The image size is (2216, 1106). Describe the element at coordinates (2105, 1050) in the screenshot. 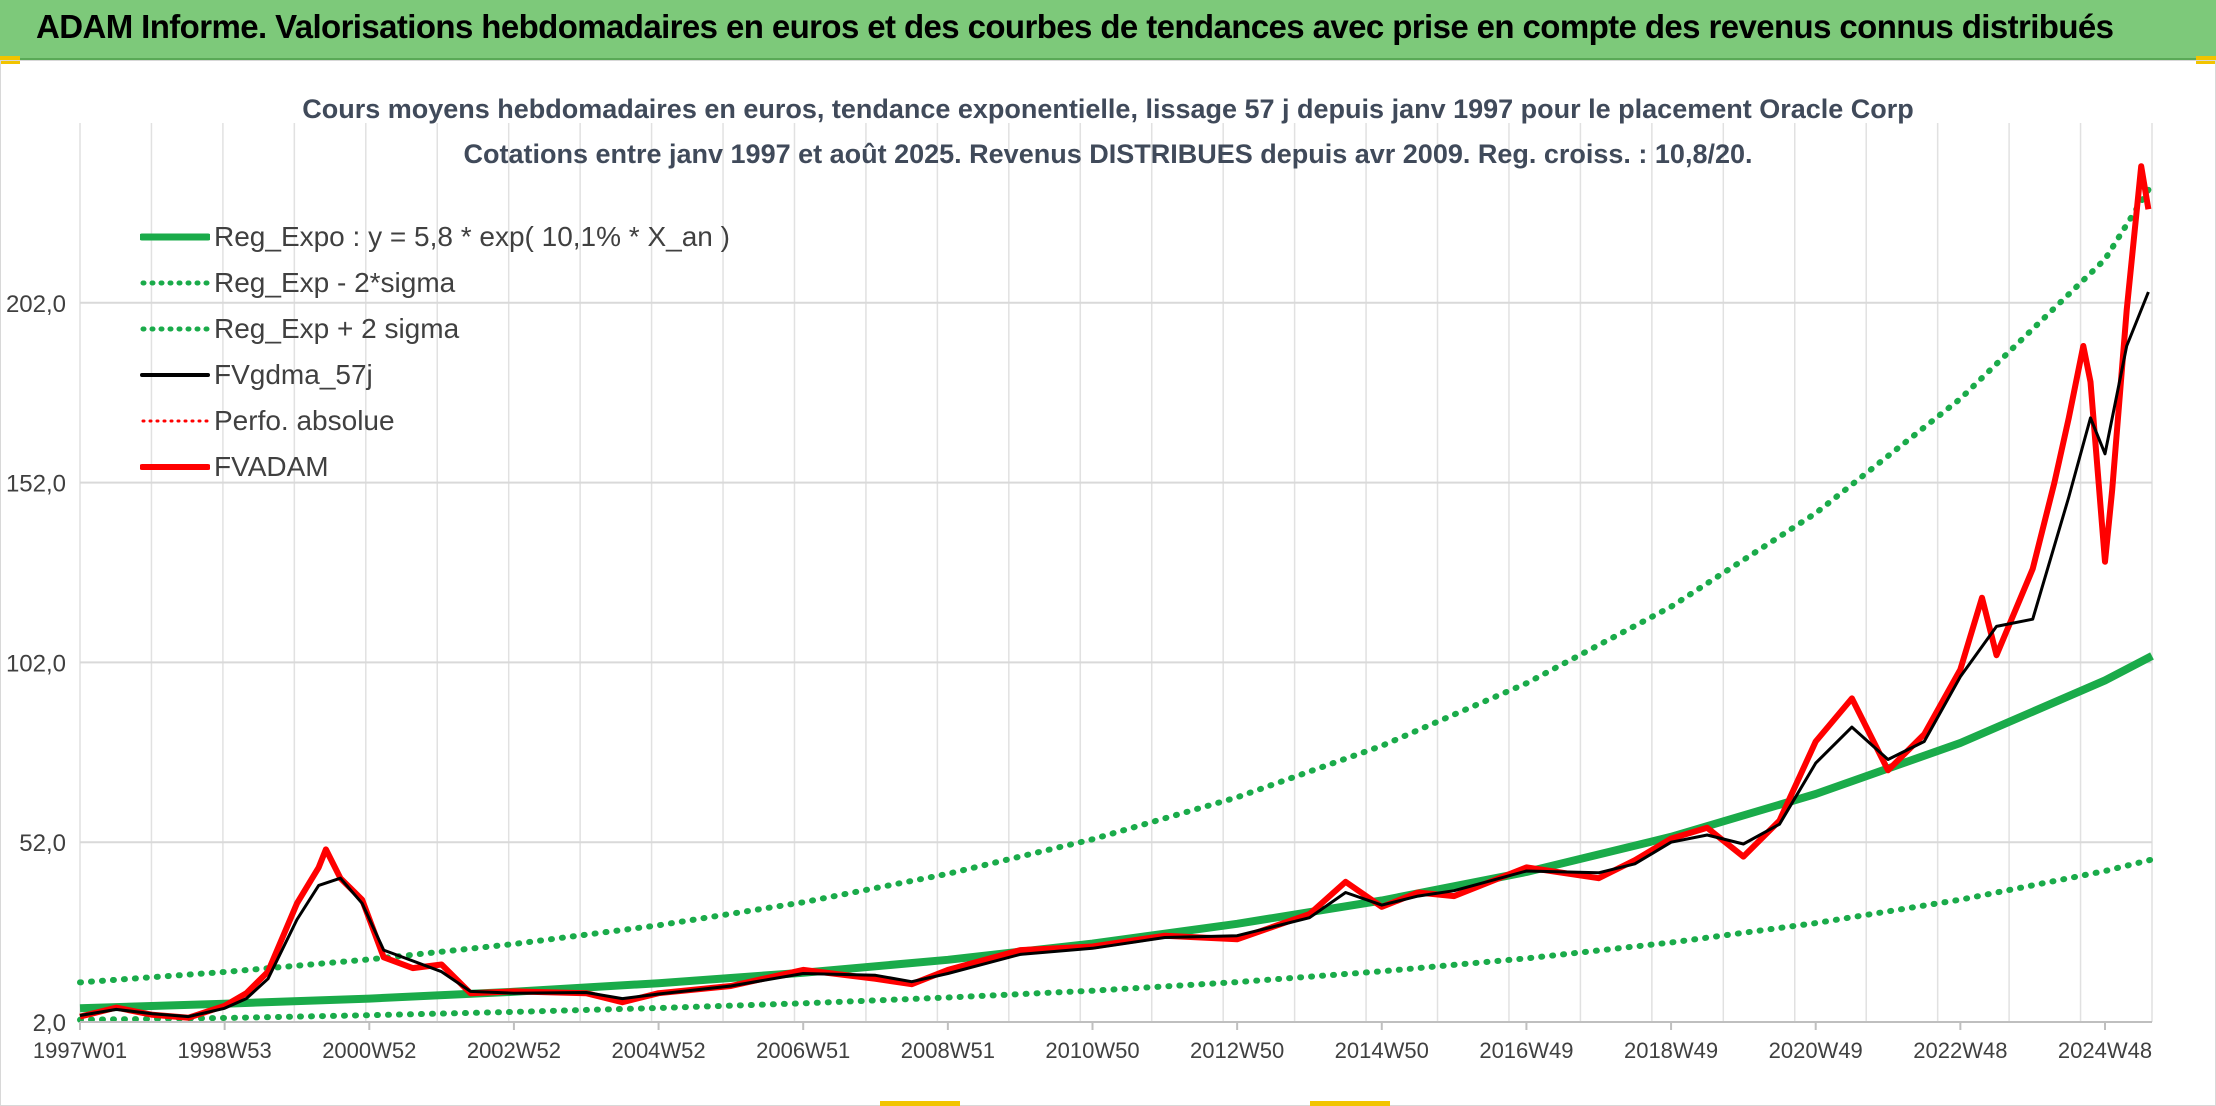

I see `x-tick-label: 2024W48` at that location.